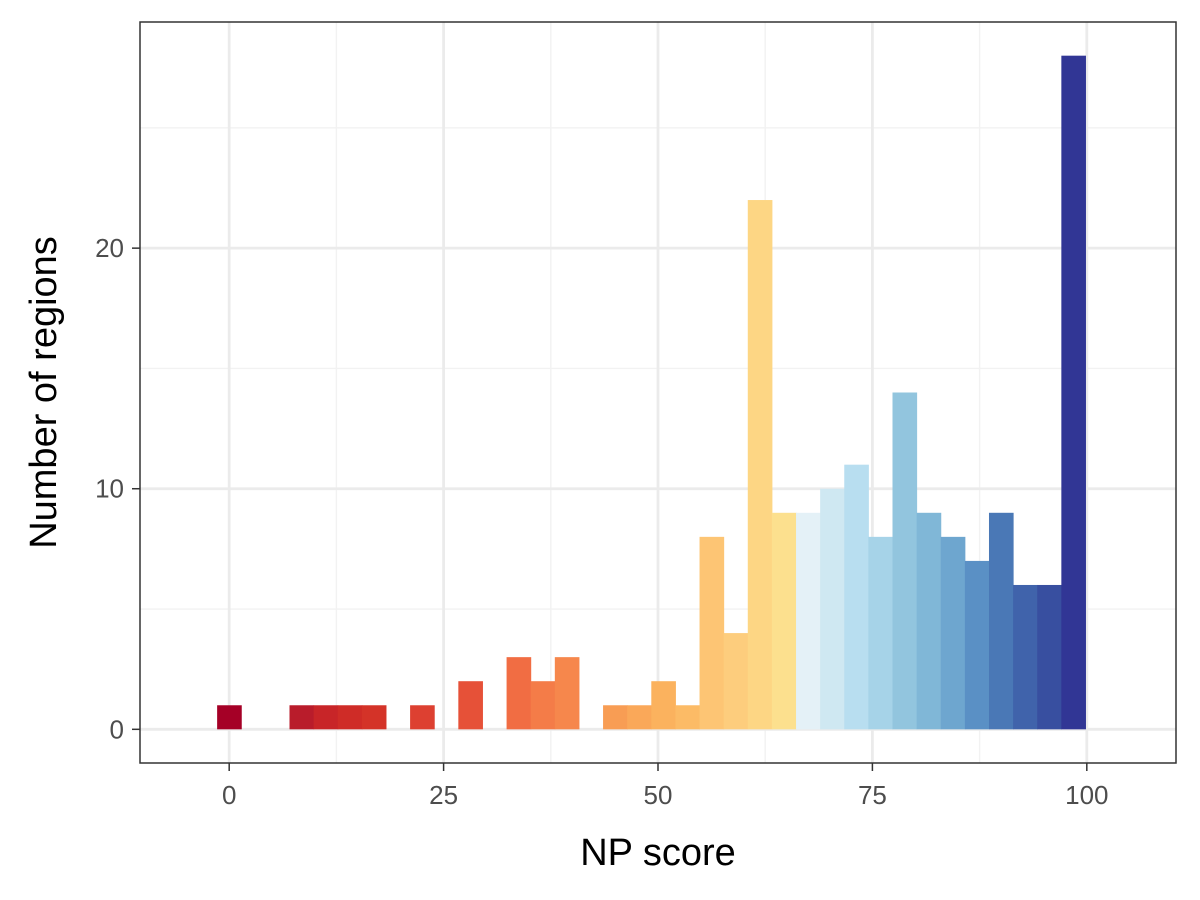 The image size is (1200, 900). I want to click on x-axis-ticks: 0 25 50 75 100, so click(665, 786).